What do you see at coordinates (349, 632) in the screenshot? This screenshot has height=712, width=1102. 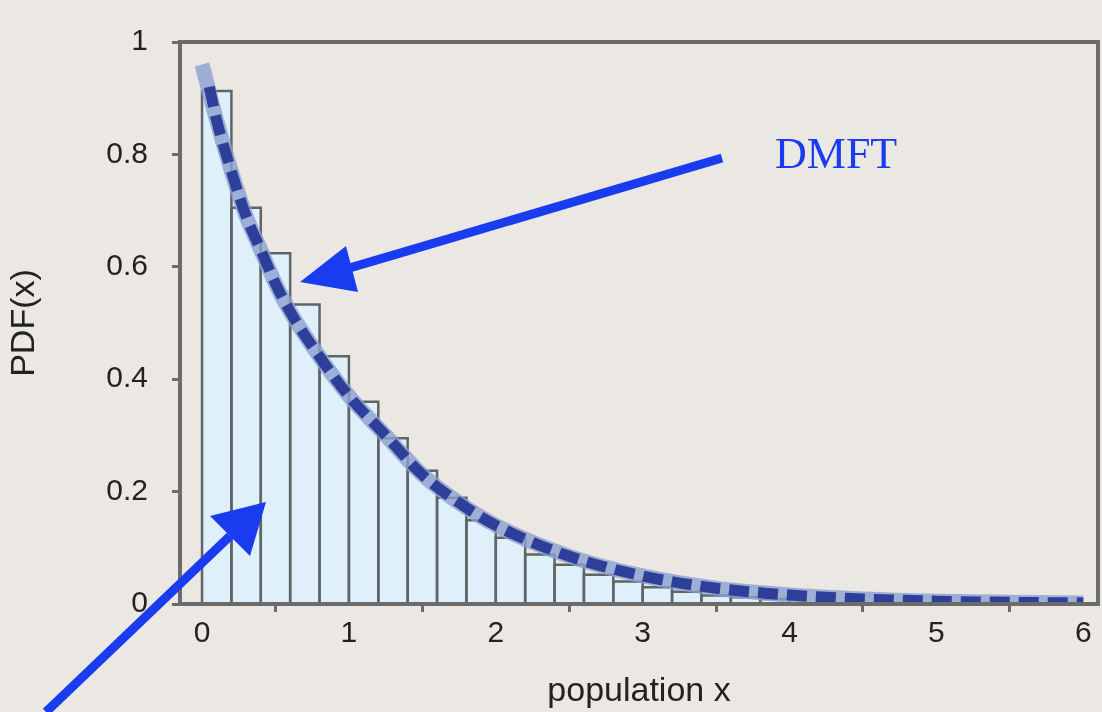 I see `x-tick-label: 1` at bounding box center [349, 632].